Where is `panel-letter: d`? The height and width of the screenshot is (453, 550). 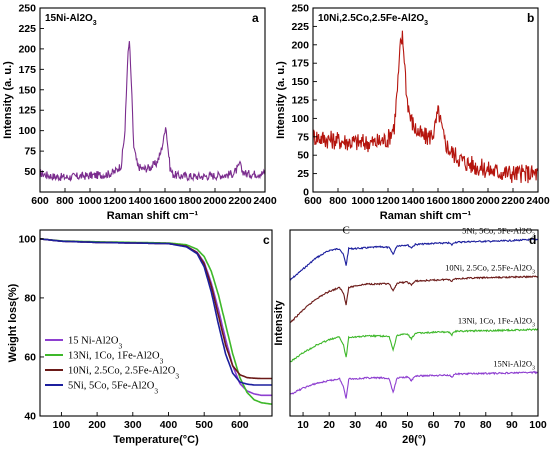 panel-letter: d is located at coordinates (532, 240).